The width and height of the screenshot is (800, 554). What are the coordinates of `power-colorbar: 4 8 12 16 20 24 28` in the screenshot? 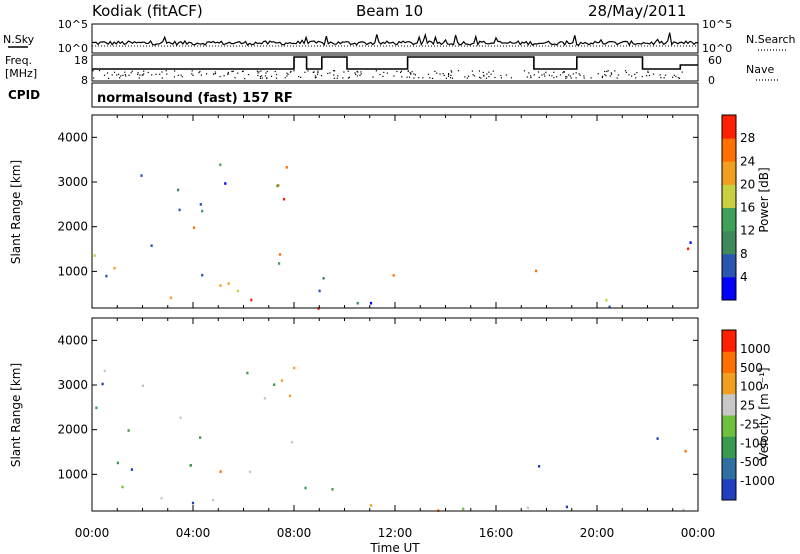 It's located at (738, 207).